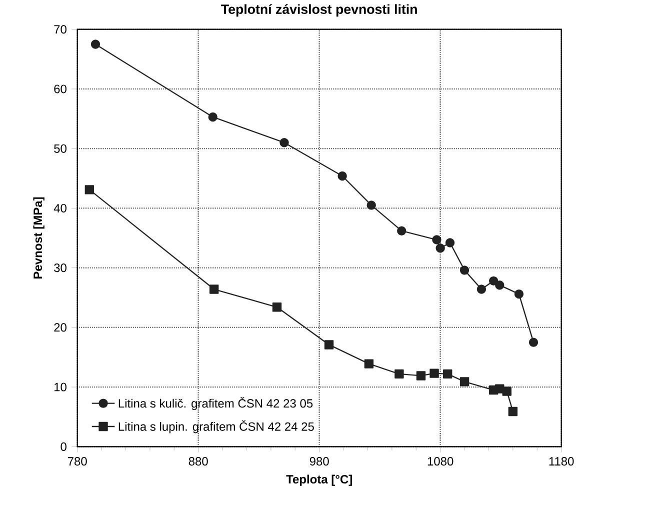  Describe the element at coordinates (63, 447) in the screenshot. I see `y-tick-label: 0` at that location.